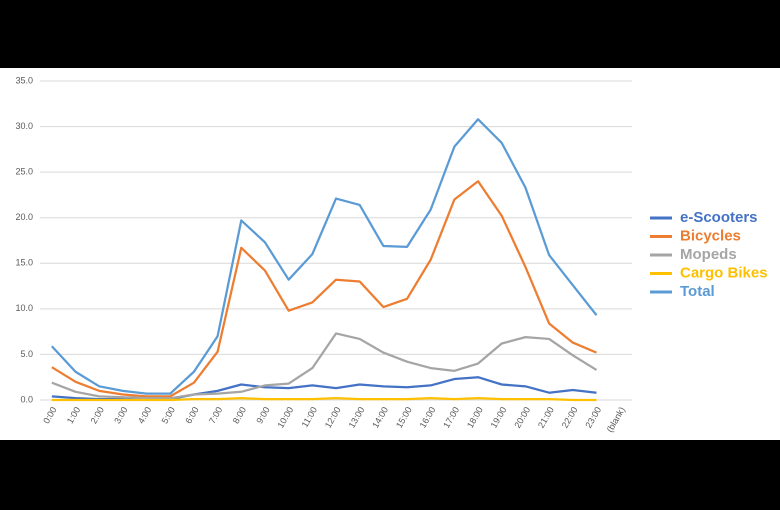  What do you see at coordinates (697, 291) in the screenshot?
I see `legend-label: Total` at bounding box center [697, 291].